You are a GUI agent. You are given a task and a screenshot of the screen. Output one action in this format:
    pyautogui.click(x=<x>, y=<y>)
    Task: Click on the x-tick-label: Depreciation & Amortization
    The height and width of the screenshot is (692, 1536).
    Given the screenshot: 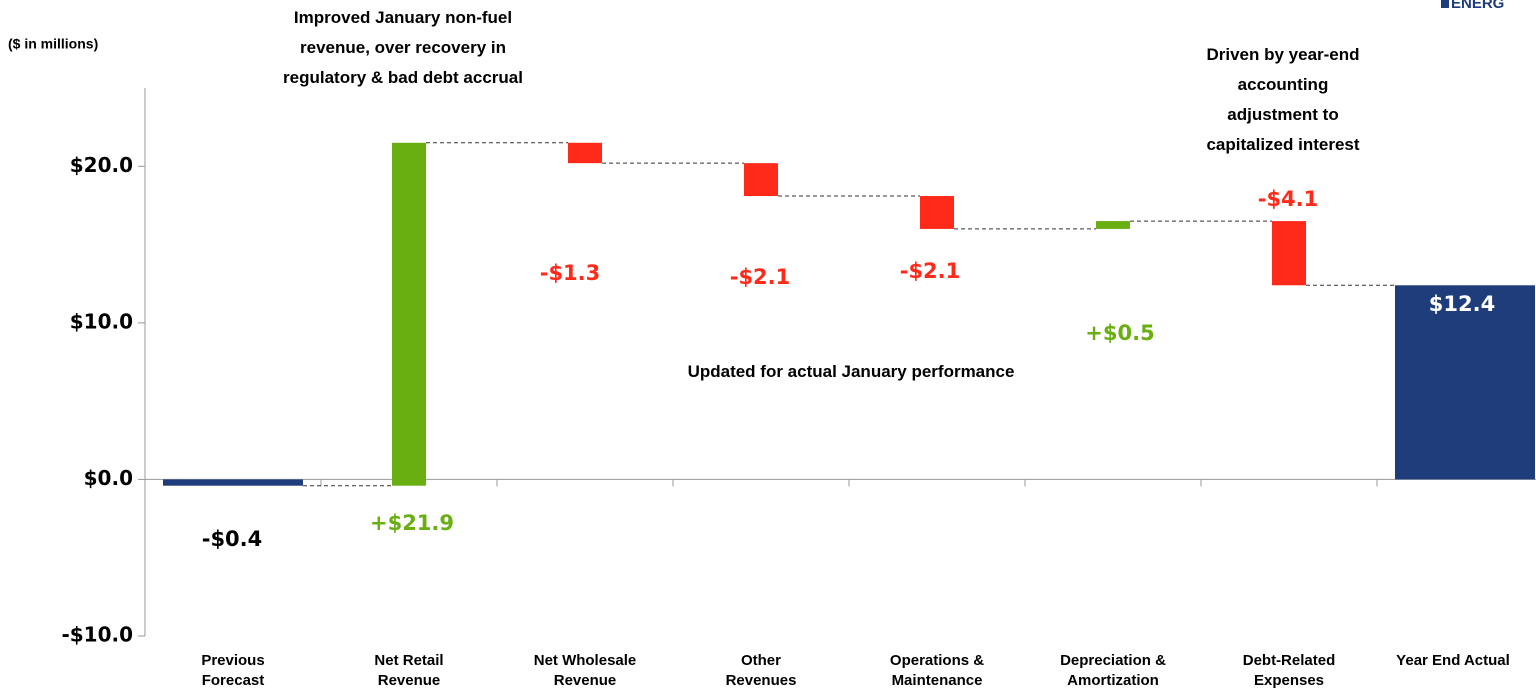 What is the action you would take?
    pyautogui.click(x=1113, y=670)
    